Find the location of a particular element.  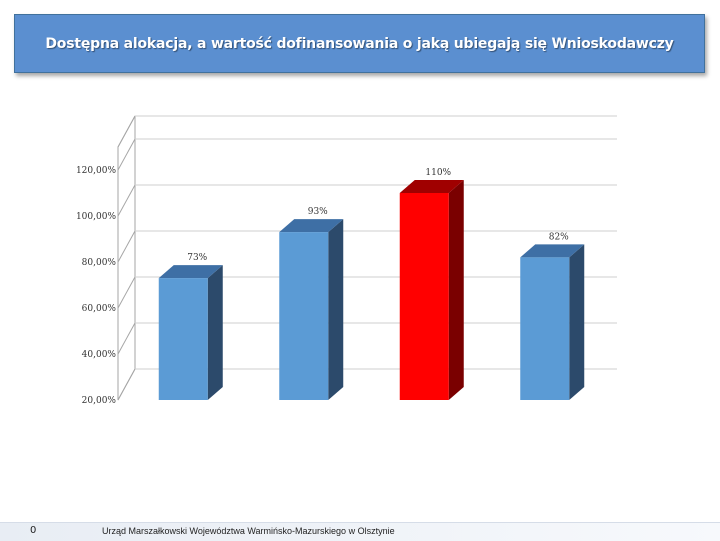

y-tick-label: 80,00% is located at coordinates (99, 263).